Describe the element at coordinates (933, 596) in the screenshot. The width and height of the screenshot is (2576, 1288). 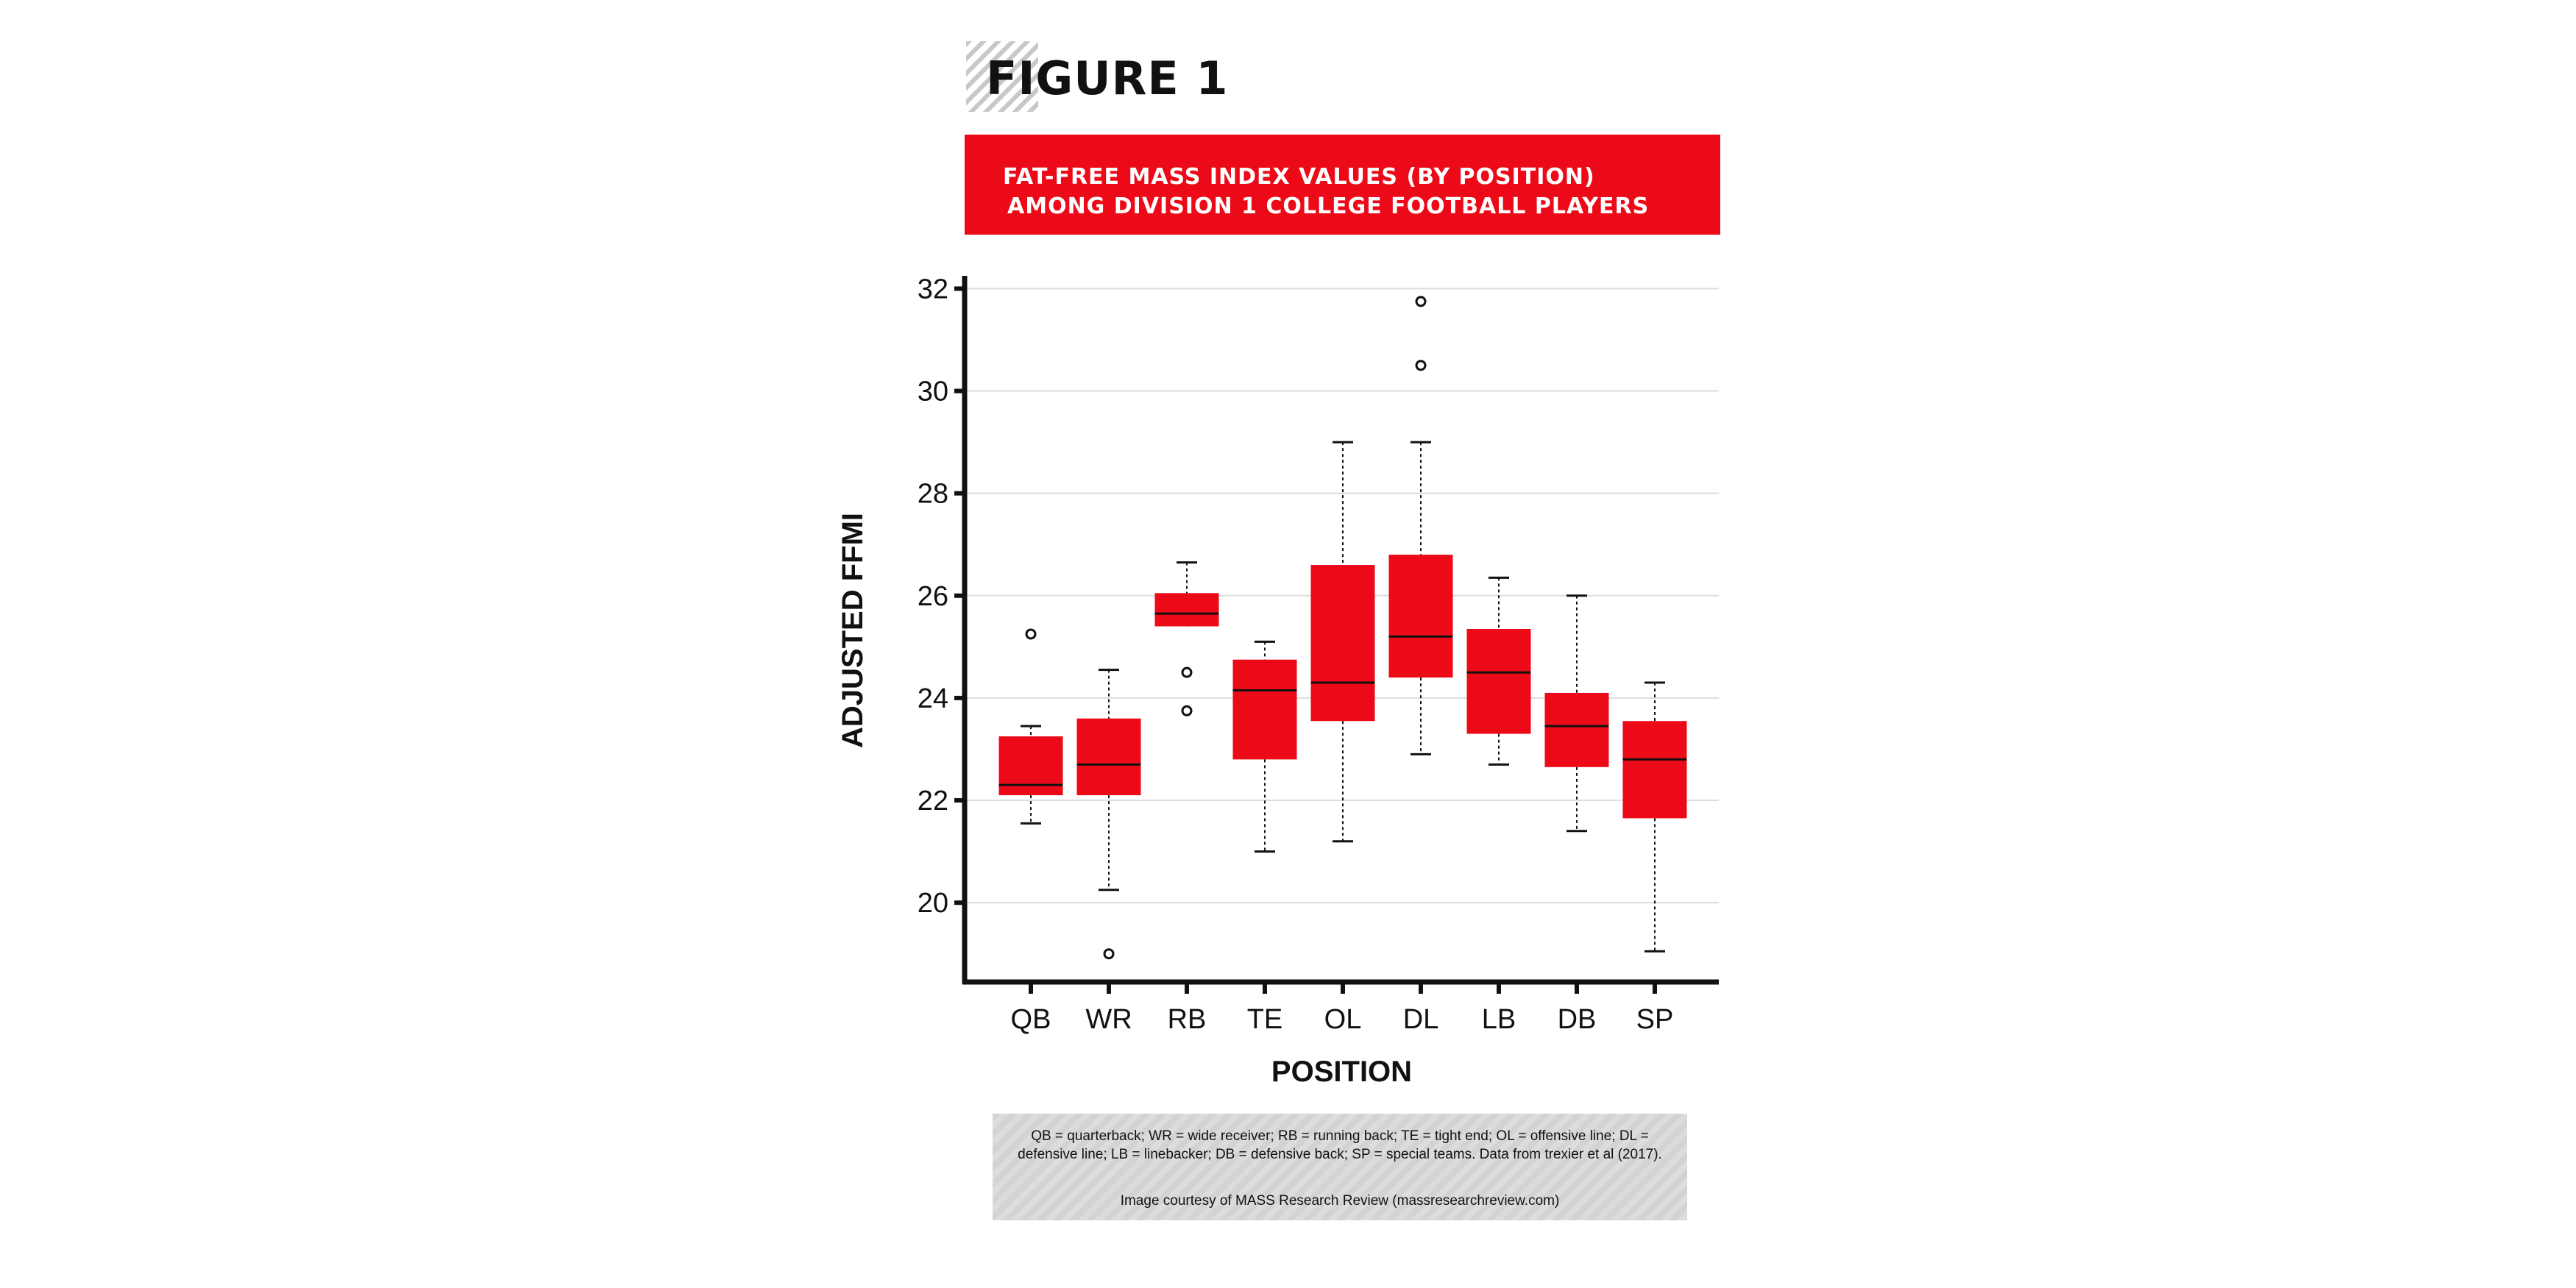
I see `y-tick-label: 26` at that location.